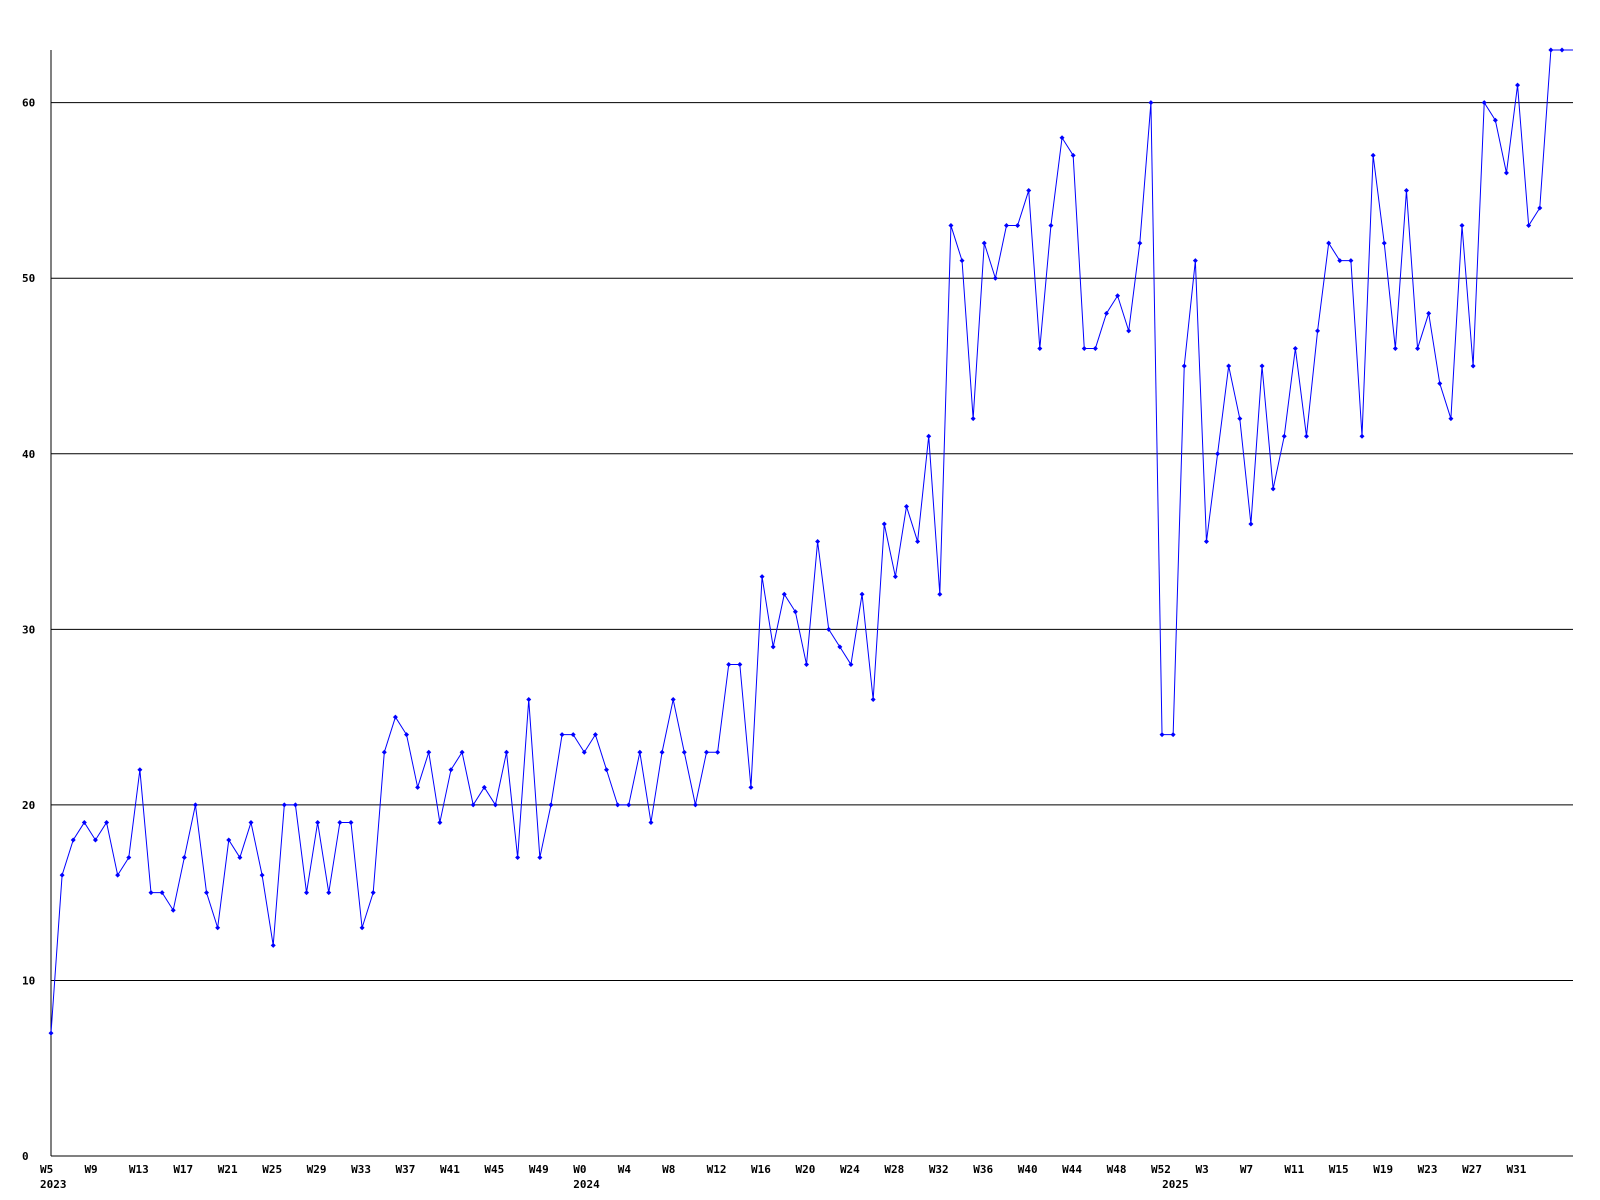 Image resolution: width=1600 pixels, height=1200 pixels. Describe the element at coordinates (28, 629) in the screenshot. I see `y-tick-label: 30` at that location.